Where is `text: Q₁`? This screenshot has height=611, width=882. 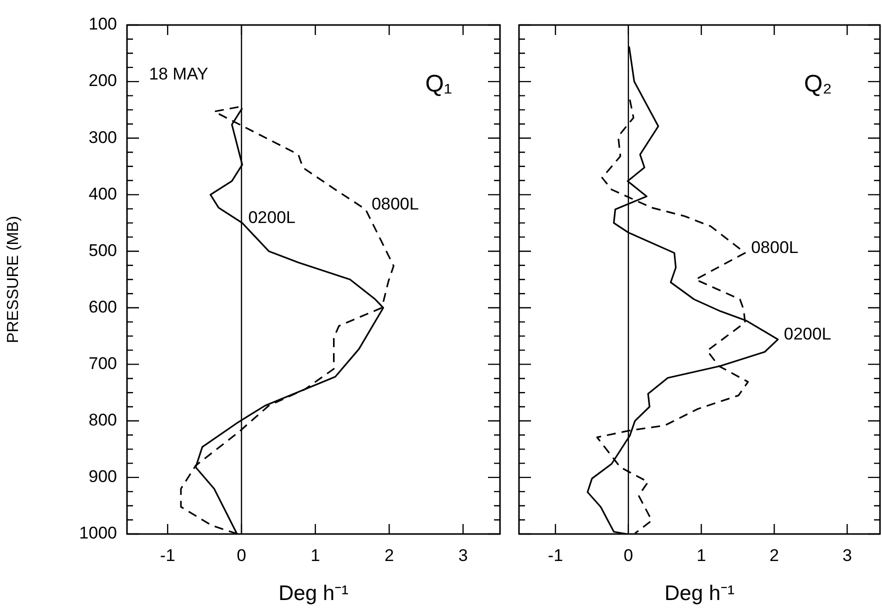
text: Q₁ is located at coordinates (438, 84).